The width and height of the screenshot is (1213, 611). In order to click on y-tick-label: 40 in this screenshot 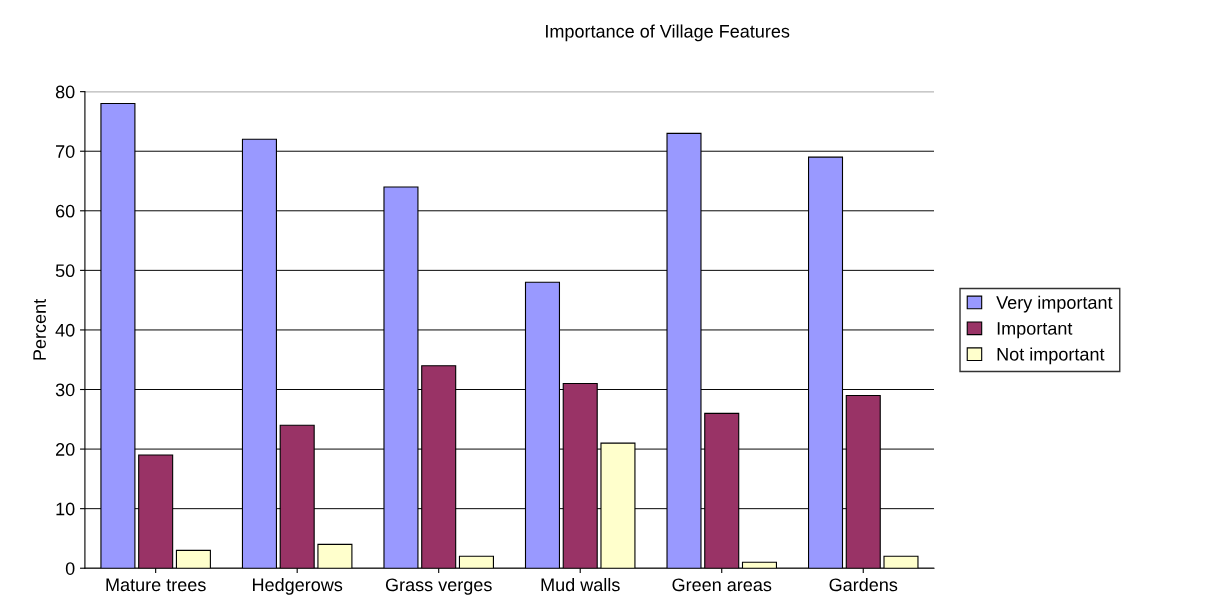, I will do `click(65, 330)`.